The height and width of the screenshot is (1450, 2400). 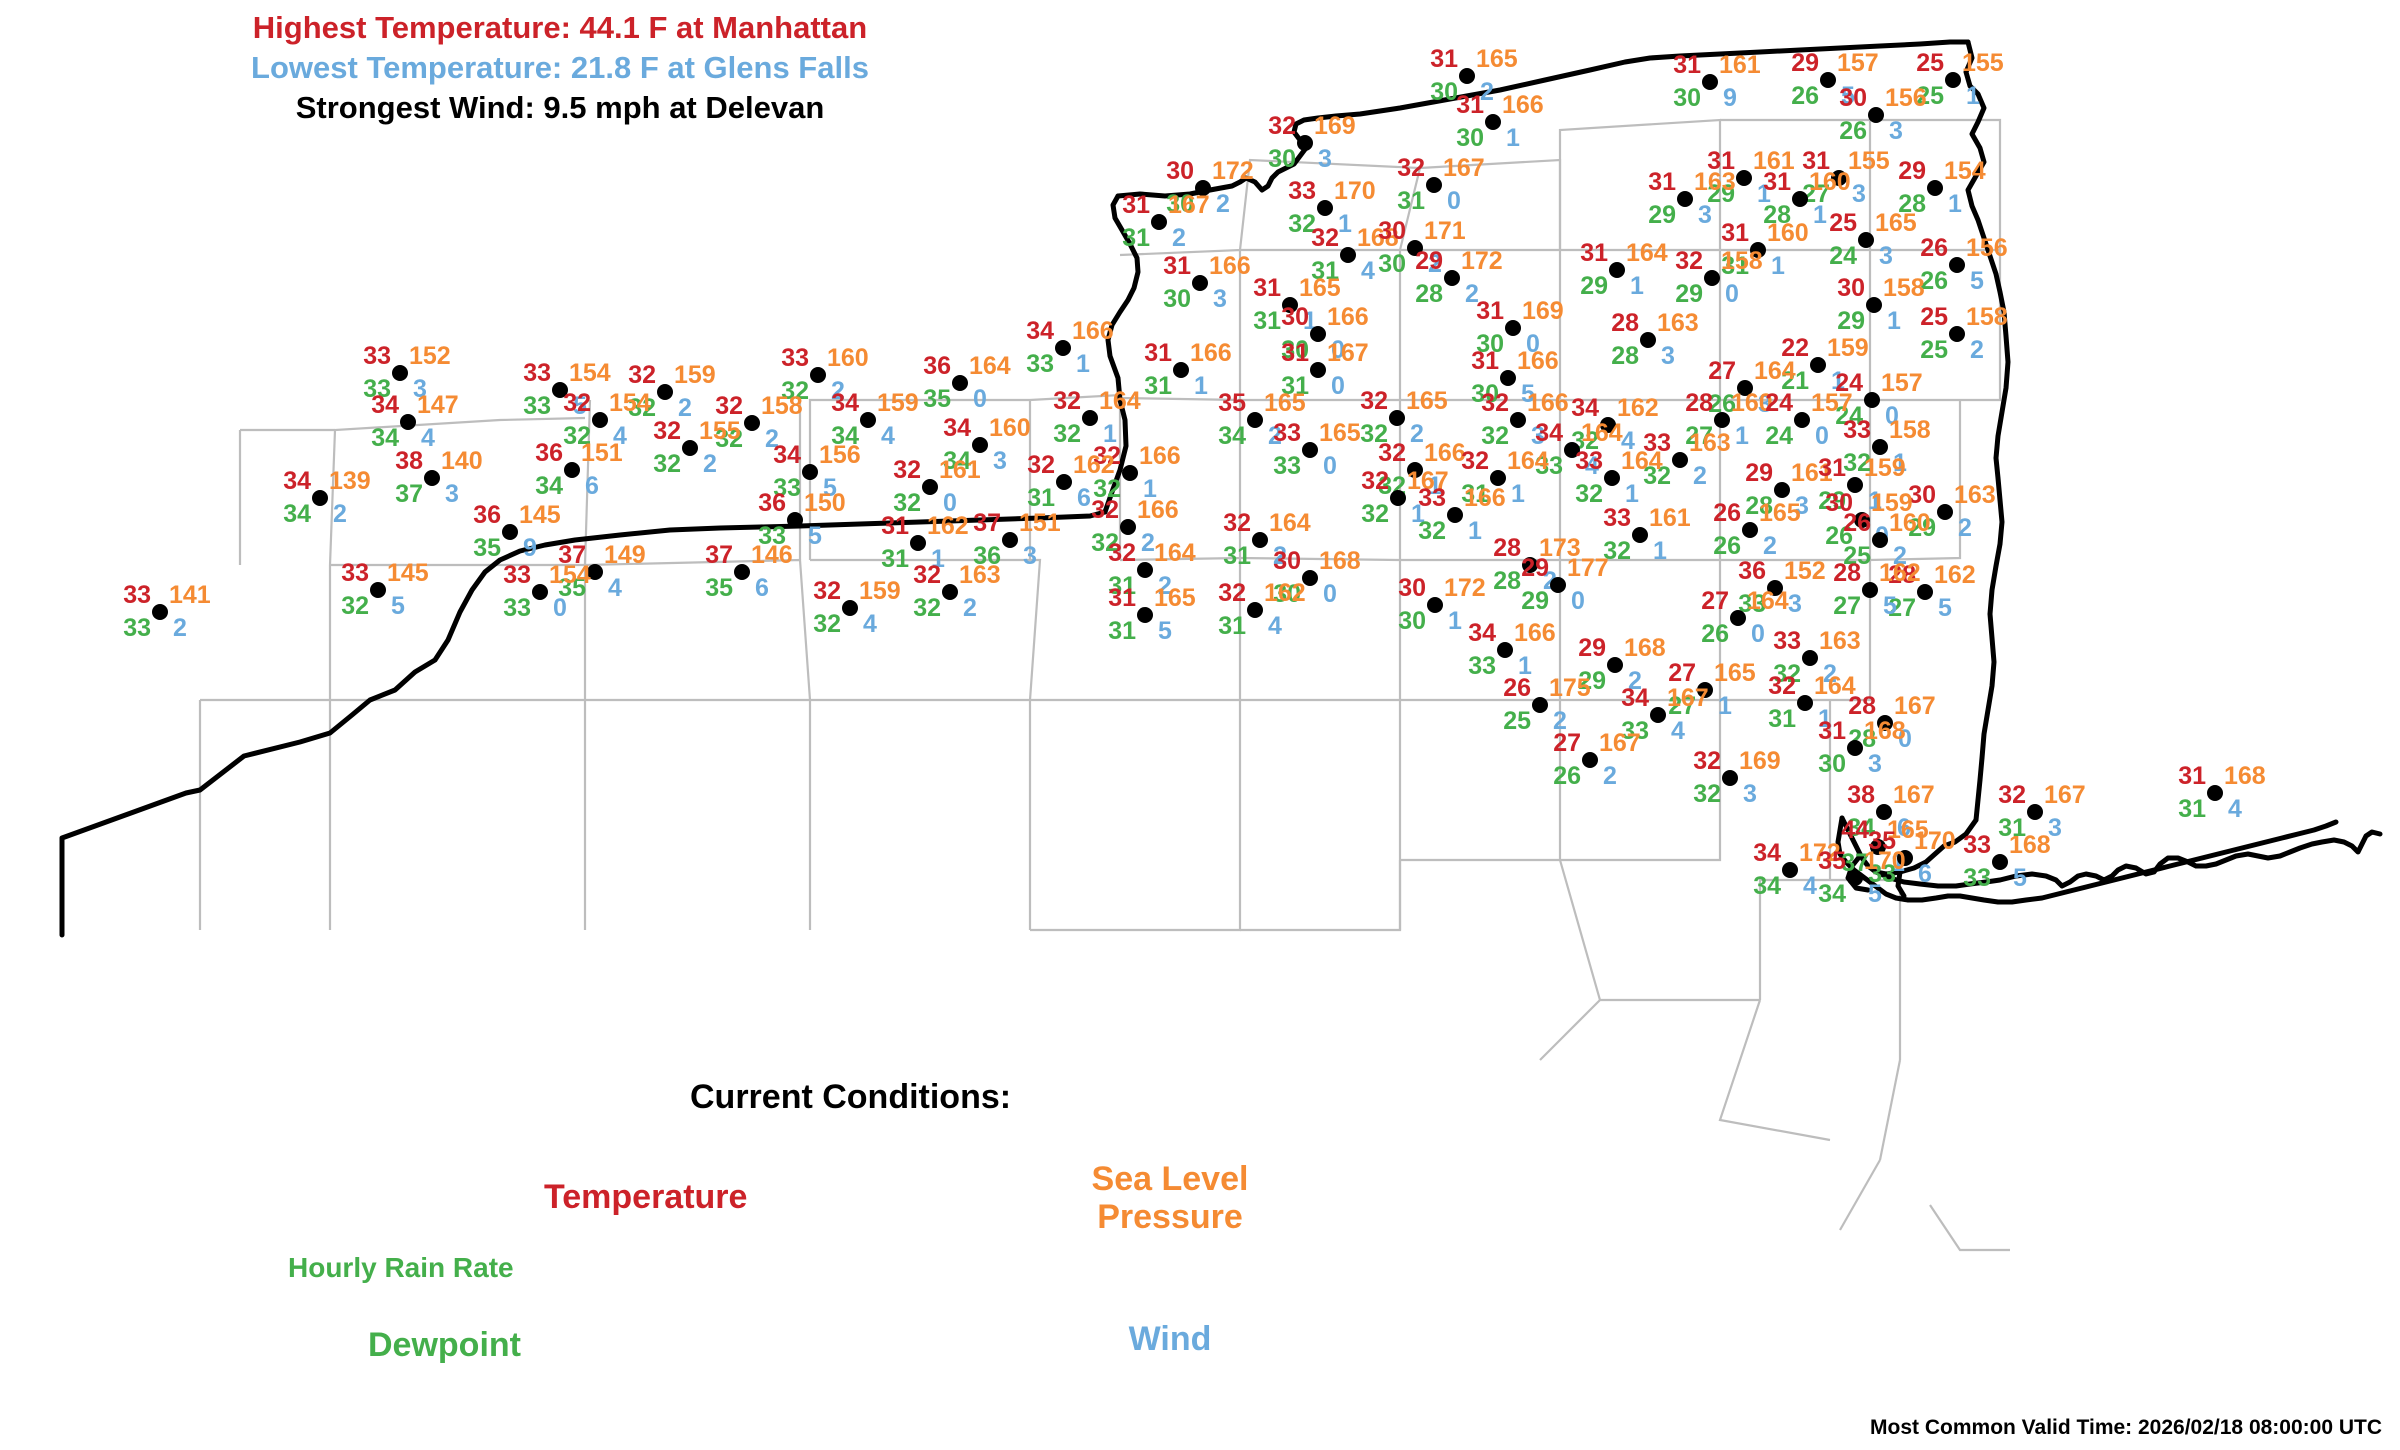 I want to click on station-sea-level-pressure: 166, so click(x=1485, y=498).